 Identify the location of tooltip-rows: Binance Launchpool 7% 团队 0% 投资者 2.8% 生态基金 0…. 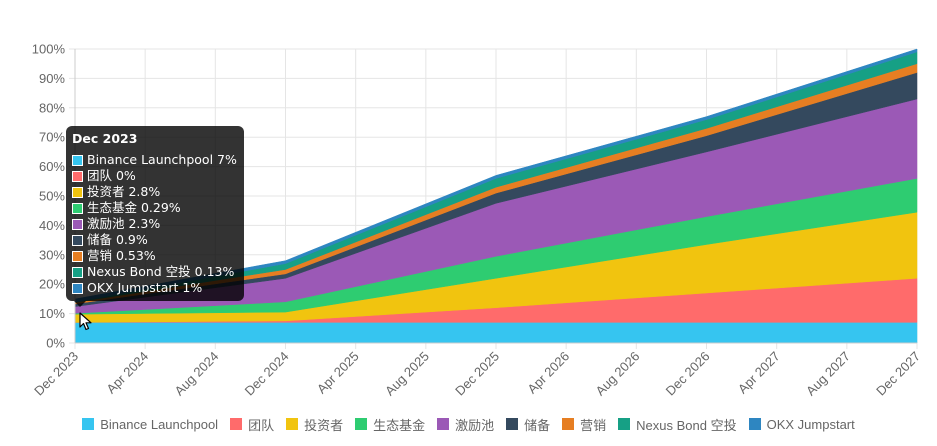
(155, 224).